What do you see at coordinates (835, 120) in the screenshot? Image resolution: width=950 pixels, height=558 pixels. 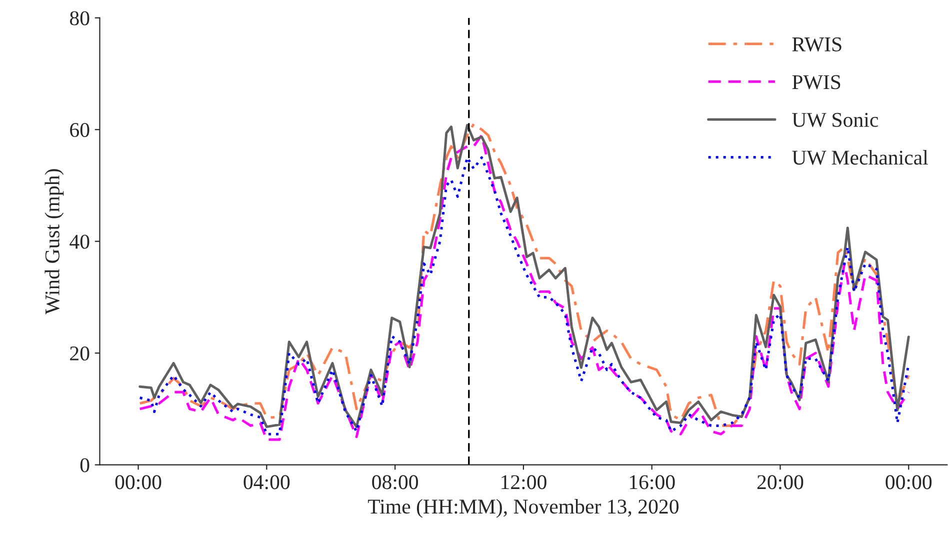 I see `legend-label: UW Sonic` at bounding box center [835, 120].